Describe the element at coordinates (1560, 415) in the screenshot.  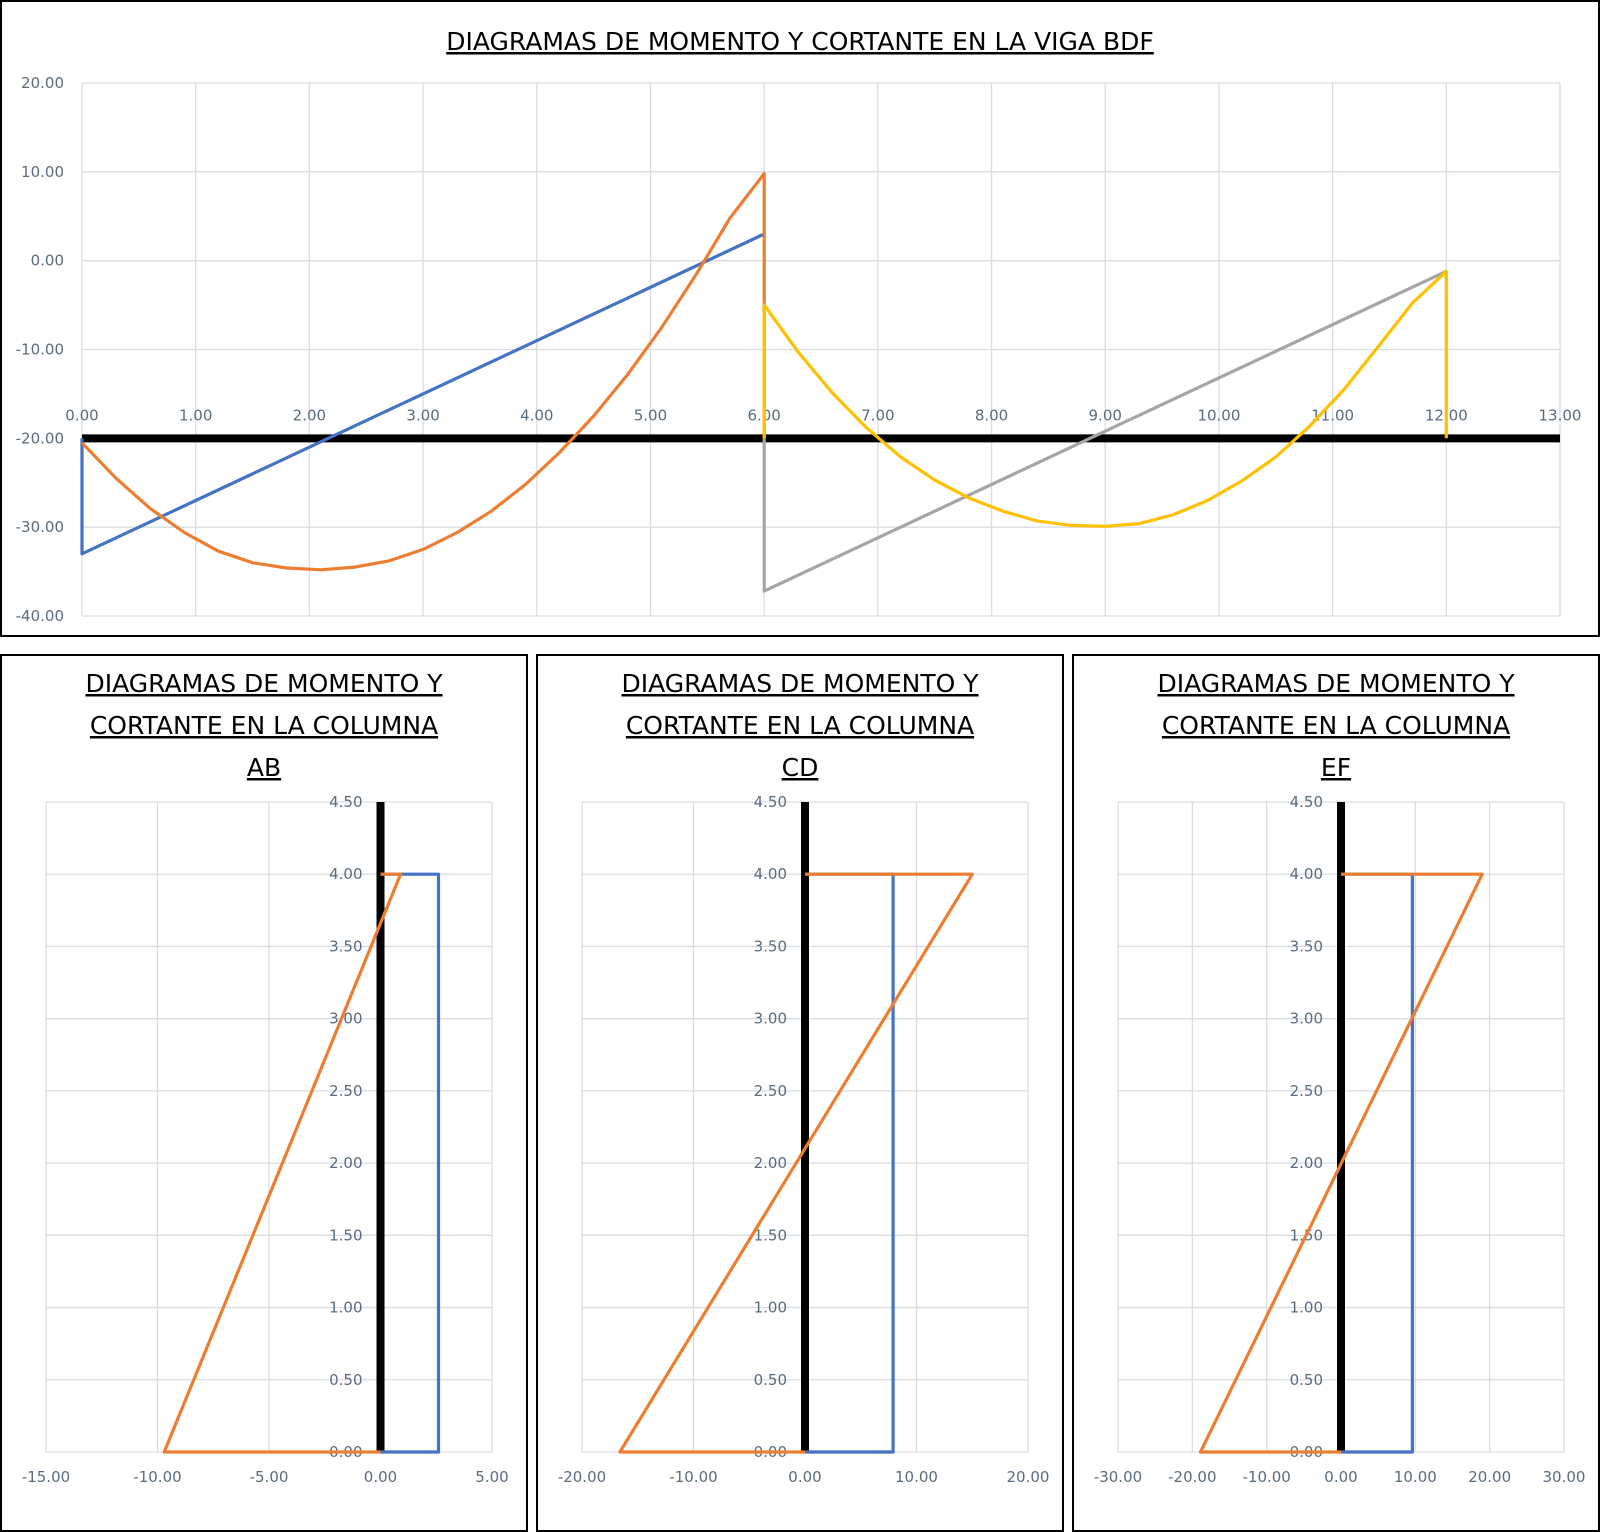
I see `x-tick-label: 13.00` at that location.